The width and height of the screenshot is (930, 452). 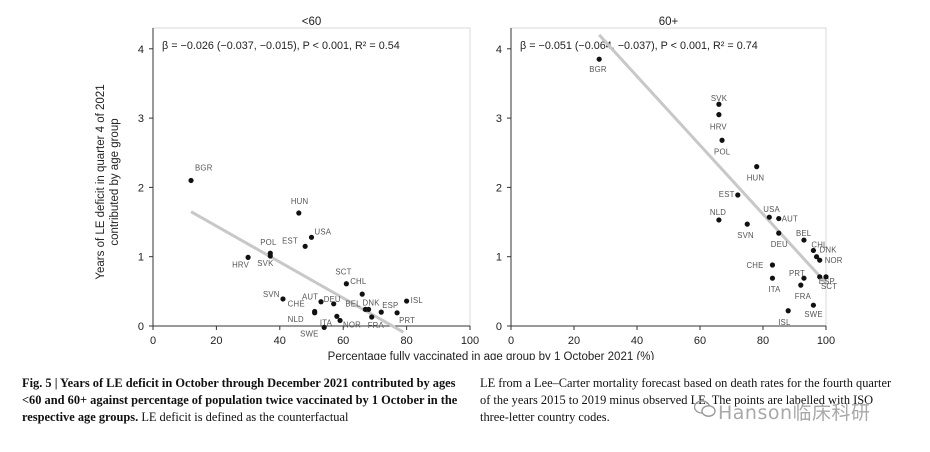 What do you see at coordinates (794, 413) in the screenshot?
I see `watermark: Hanson临床科研` at bounding box center [794, 413].